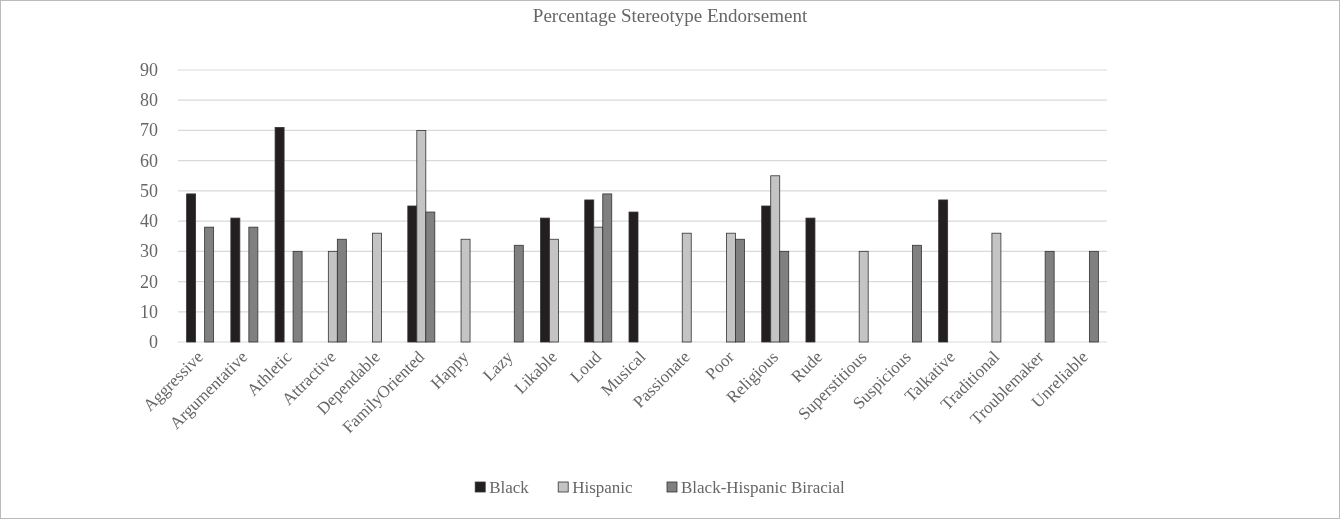 Image resolution: width=1340 pixels, height=519 pixels. I want to click on y-tick-label: 30, so click(149, 251).